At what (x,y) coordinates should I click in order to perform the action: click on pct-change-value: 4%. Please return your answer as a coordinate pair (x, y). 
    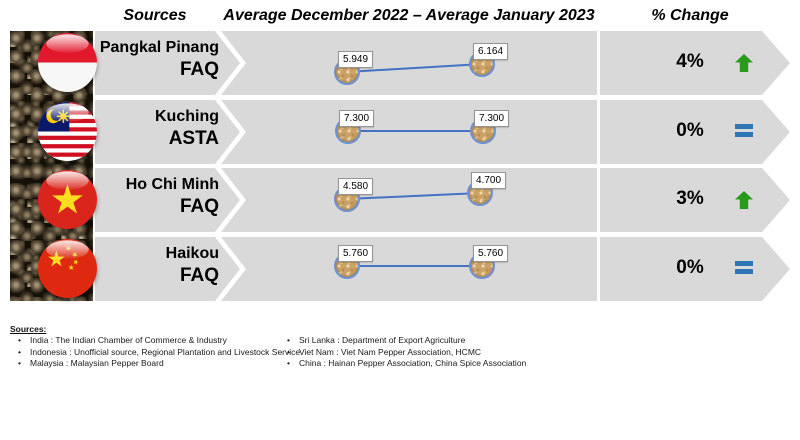
    Looking at the image, I should click on (690, 61).